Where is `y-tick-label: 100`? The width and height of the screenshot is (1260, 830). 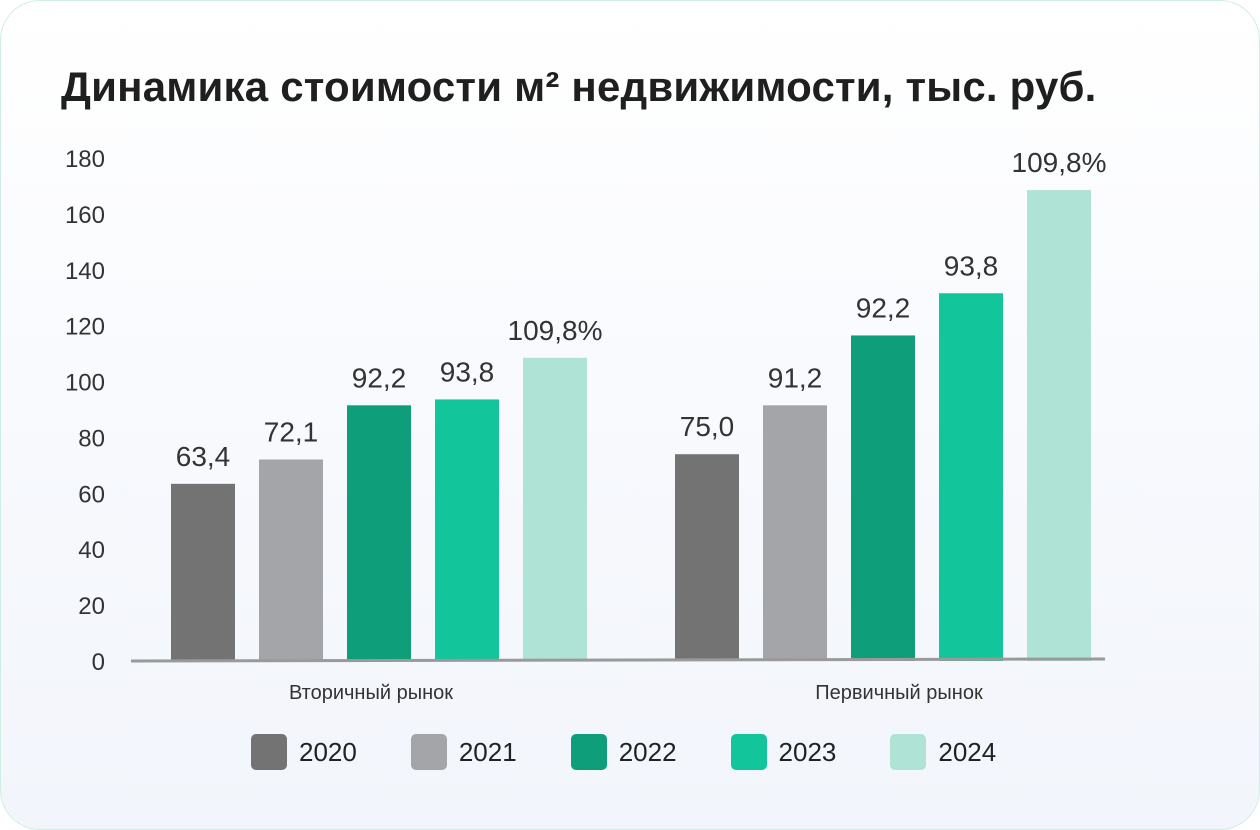
y-tick-label: 100 is located at coordinates (85, 383).